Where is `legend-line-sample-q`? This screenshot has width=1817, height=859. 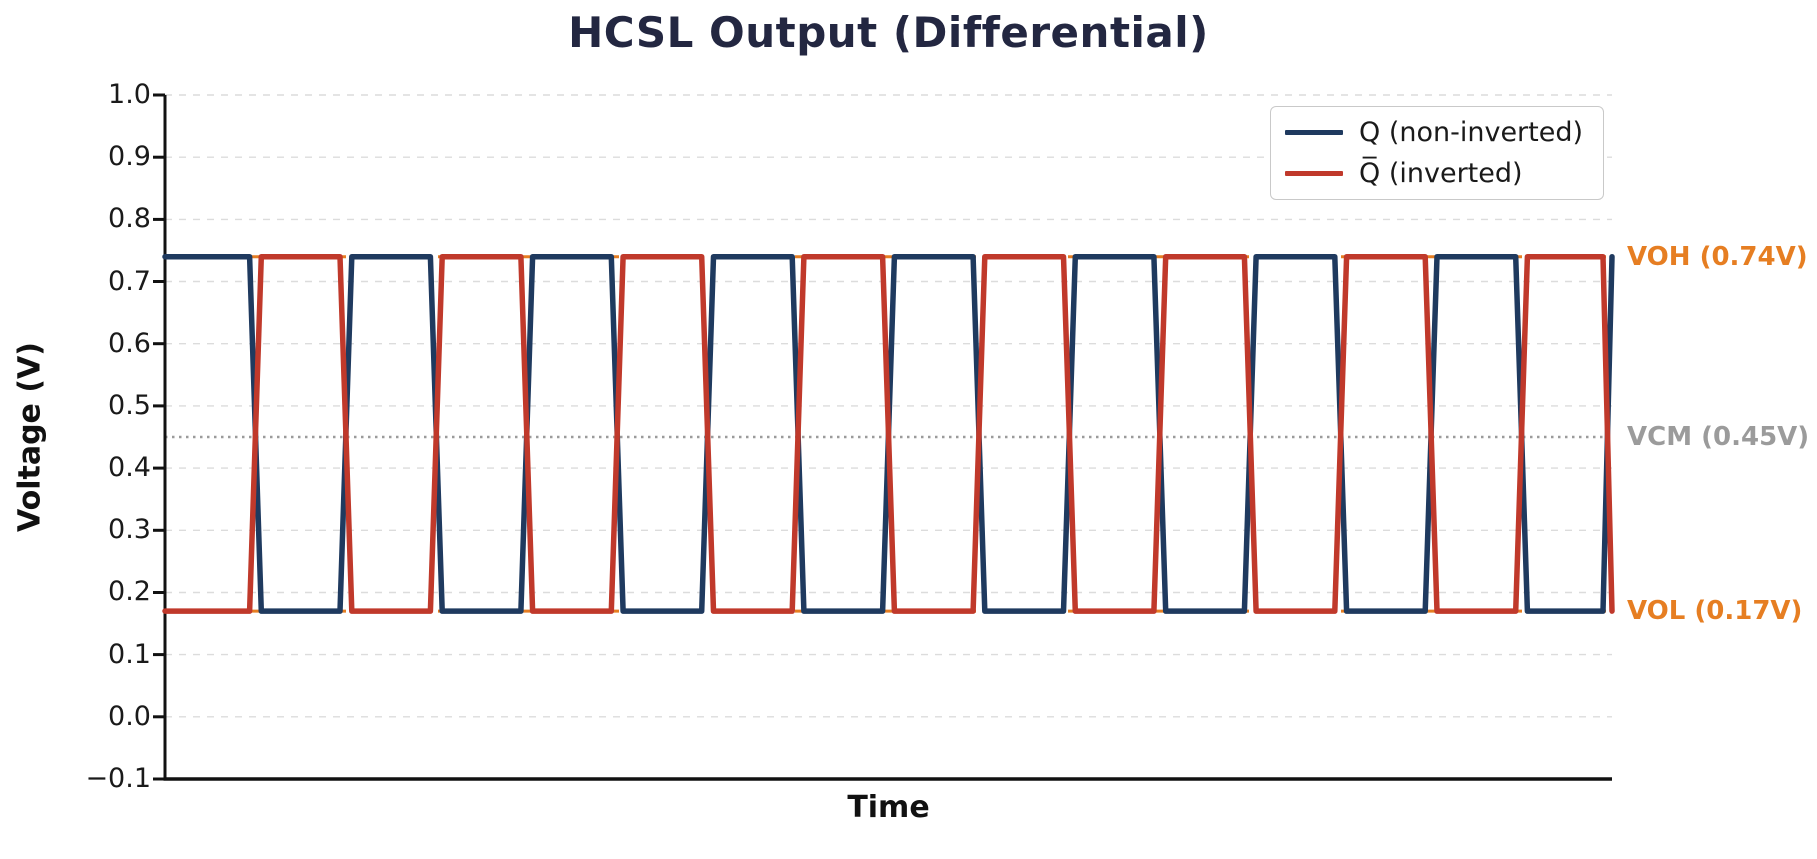 legend-line-sample-q is located at coordinates (1314, 132).